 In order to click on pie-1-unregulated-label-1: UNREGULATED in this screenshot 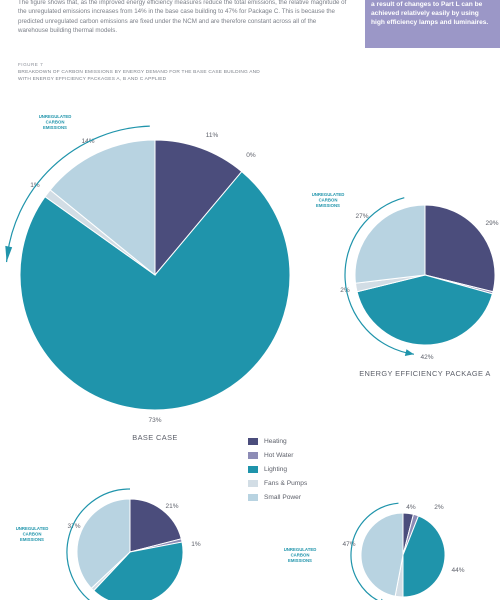, I will do `click(55, 116)`.